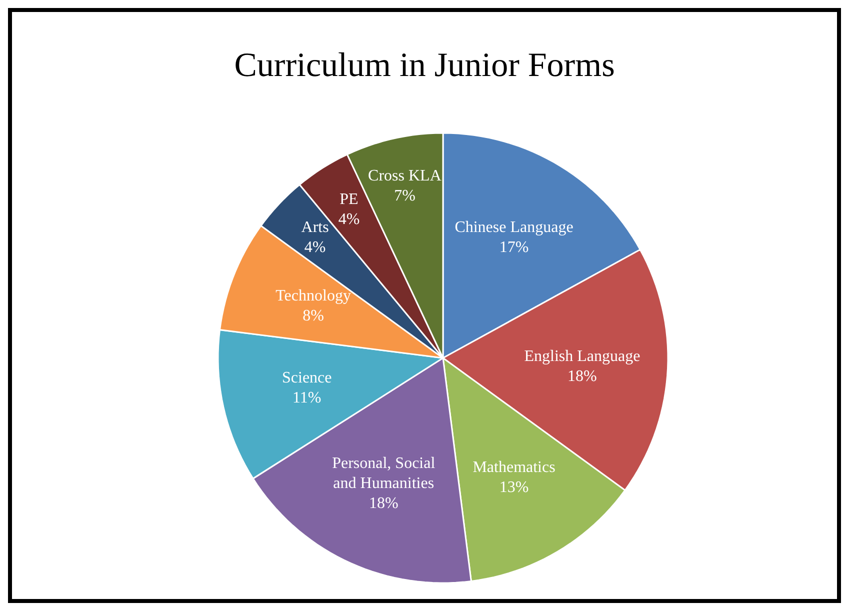  Describe the element at coordinates (514, 487) in the screenshot. I see `data-label: 13%` at that location.